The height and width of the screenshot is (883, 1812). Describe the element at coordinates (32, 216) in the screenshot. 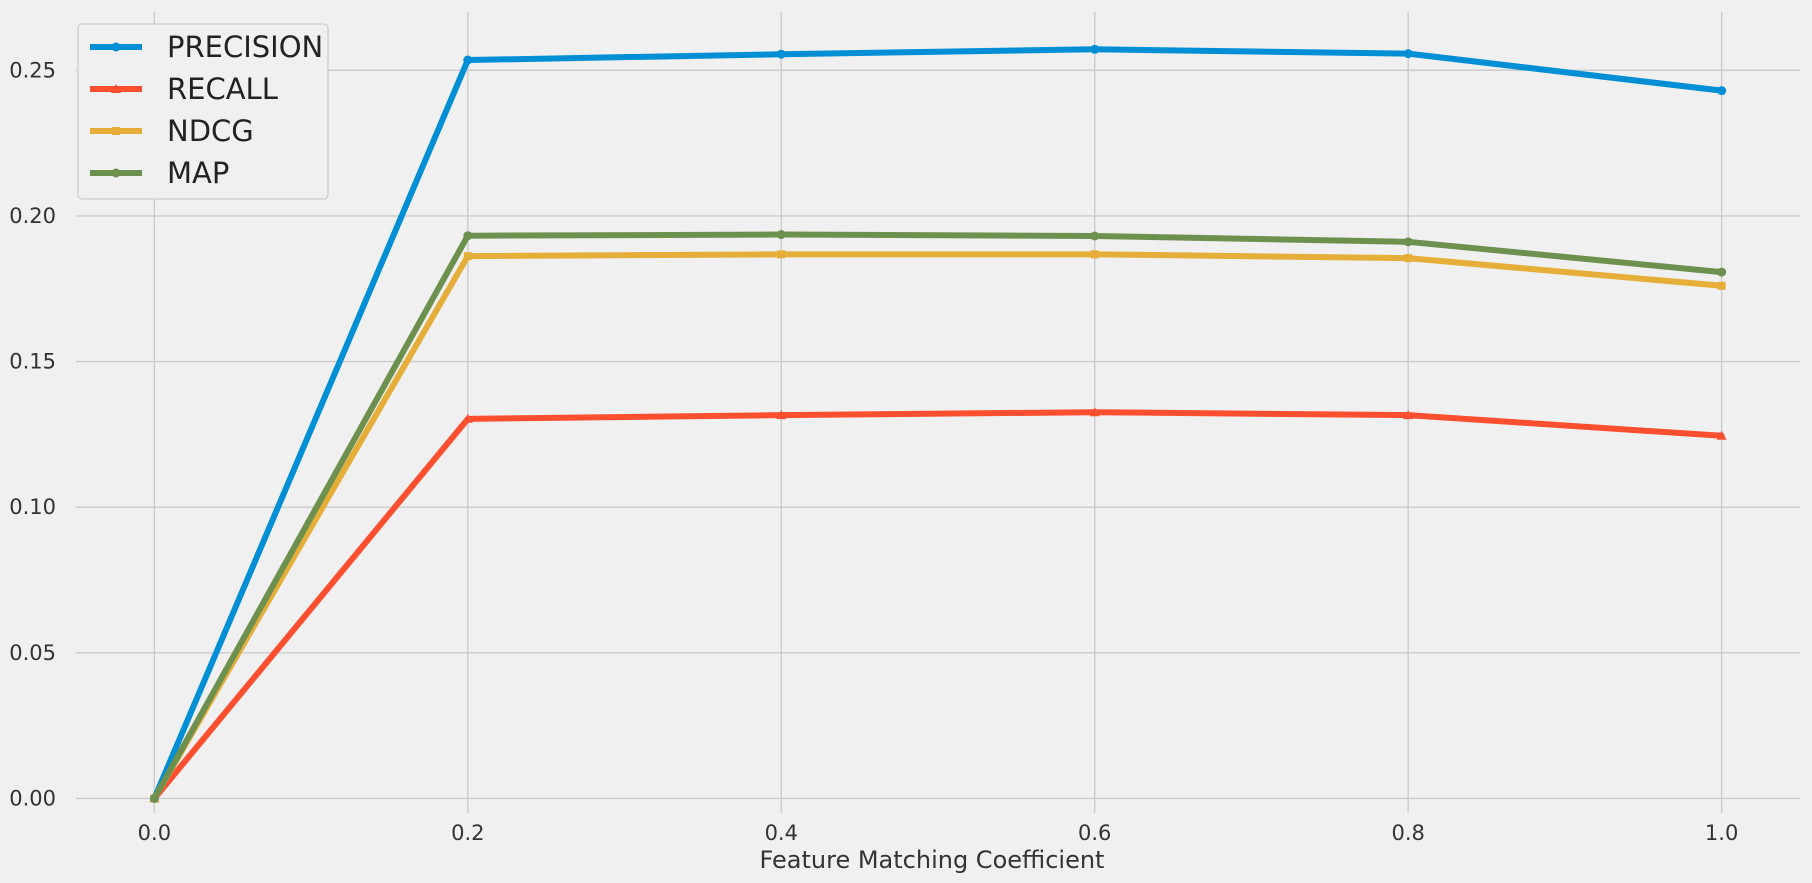

I see `y-tick-label: 0.20` at that location.